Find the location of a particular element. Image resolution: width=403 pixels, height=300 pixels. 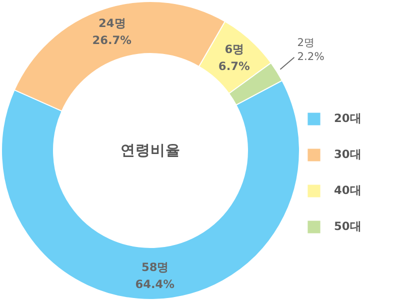

legend-label: 50대 is located at coordinates (347, 226).